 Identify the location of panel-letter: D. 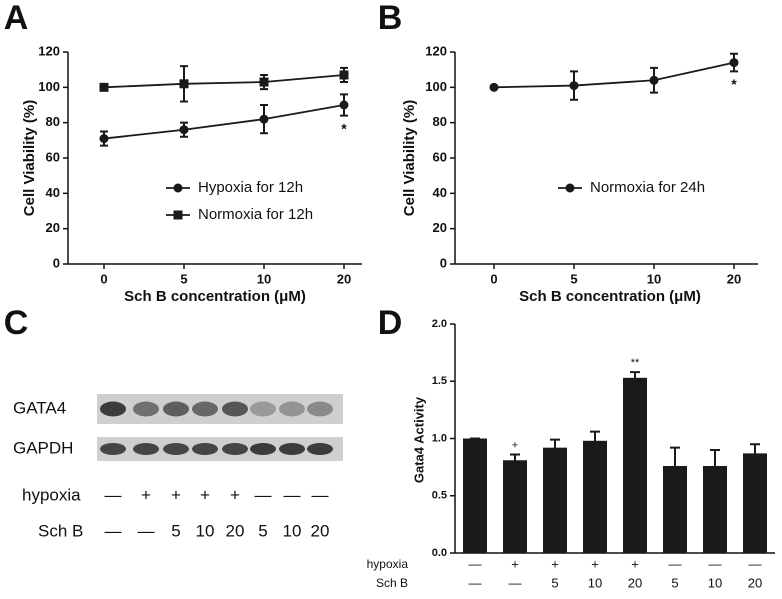
(390, 323).